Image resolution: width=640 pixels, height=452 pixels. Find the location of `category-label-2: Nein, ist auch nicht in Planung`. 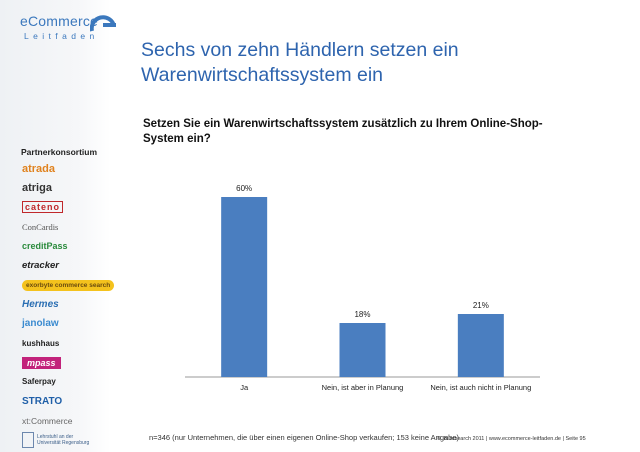

category-label-2: Nein, ist auch nicht in Planung is located at coordinates (480, 387).